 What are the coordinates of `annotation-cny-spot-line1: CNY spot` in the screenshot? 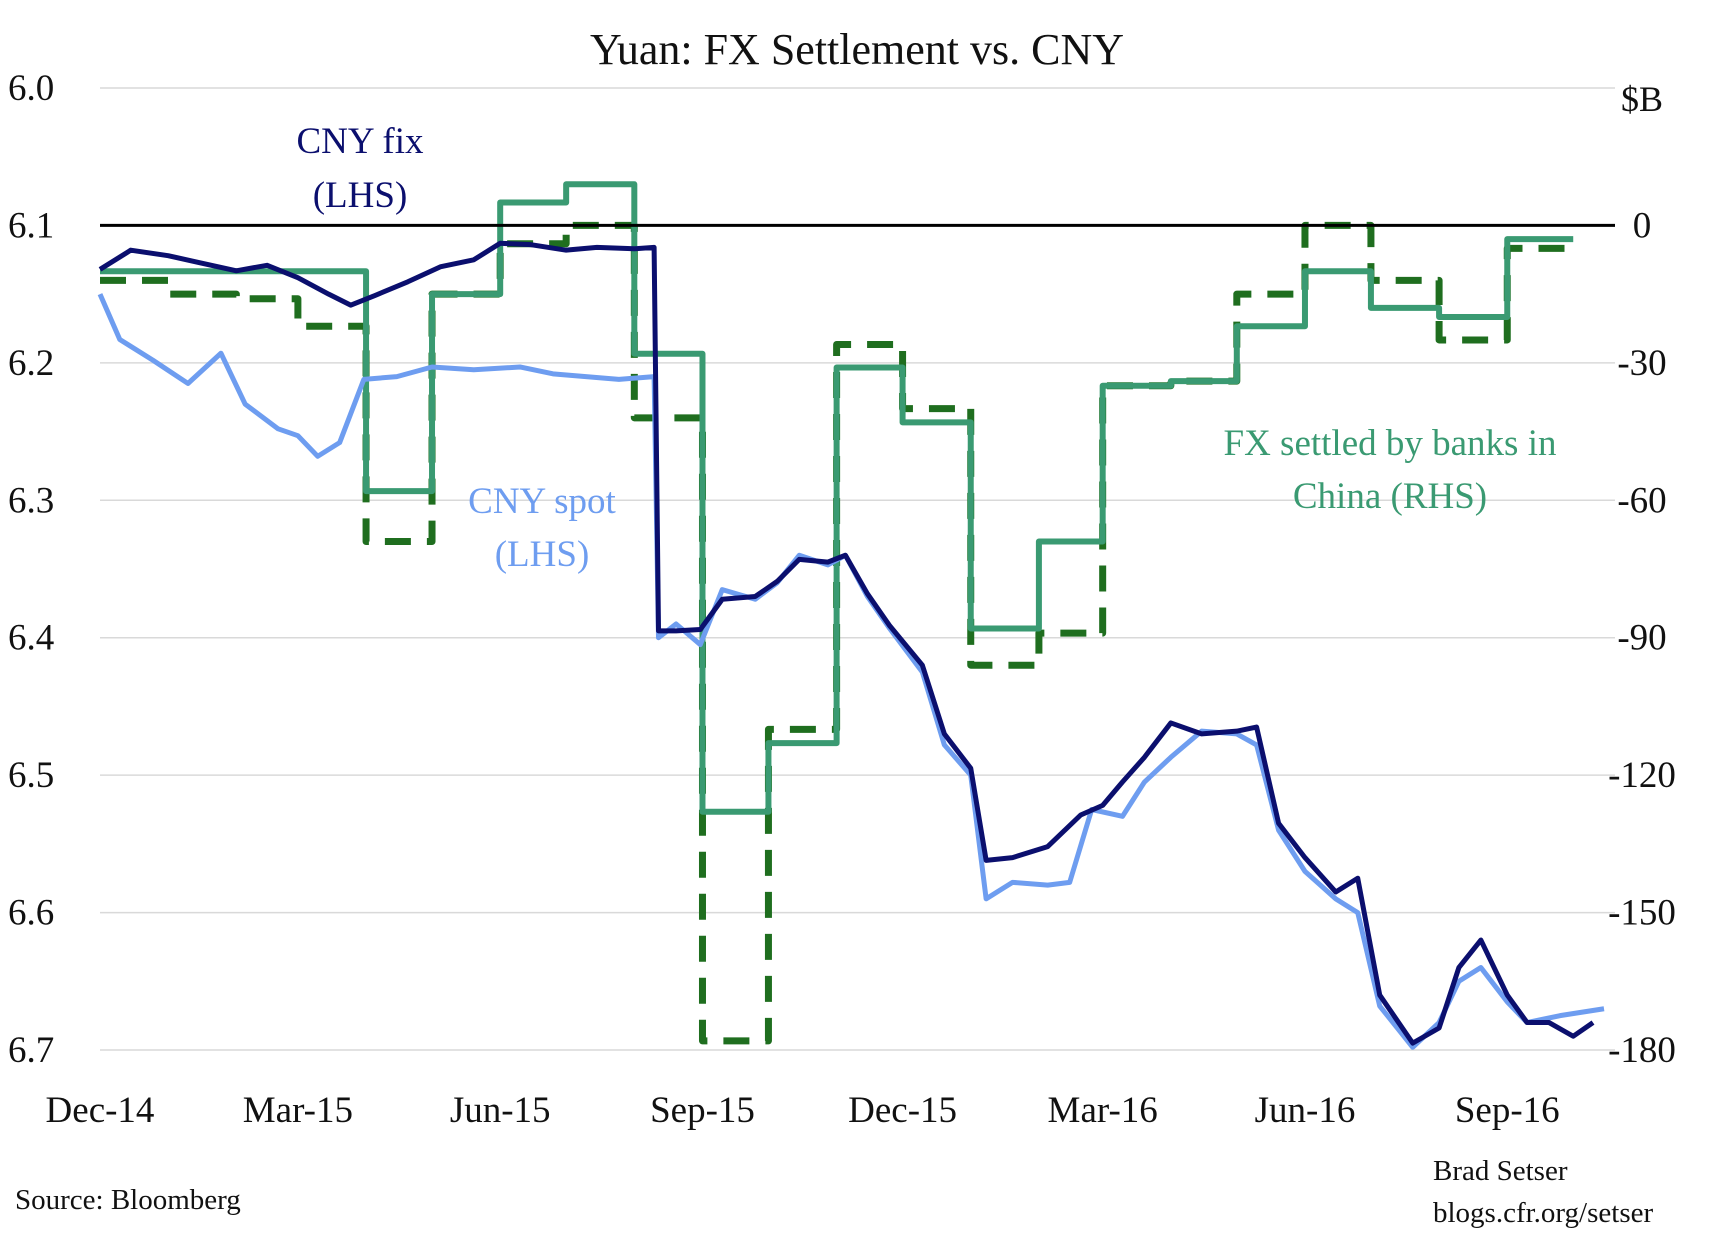 It's located at (542, 501).